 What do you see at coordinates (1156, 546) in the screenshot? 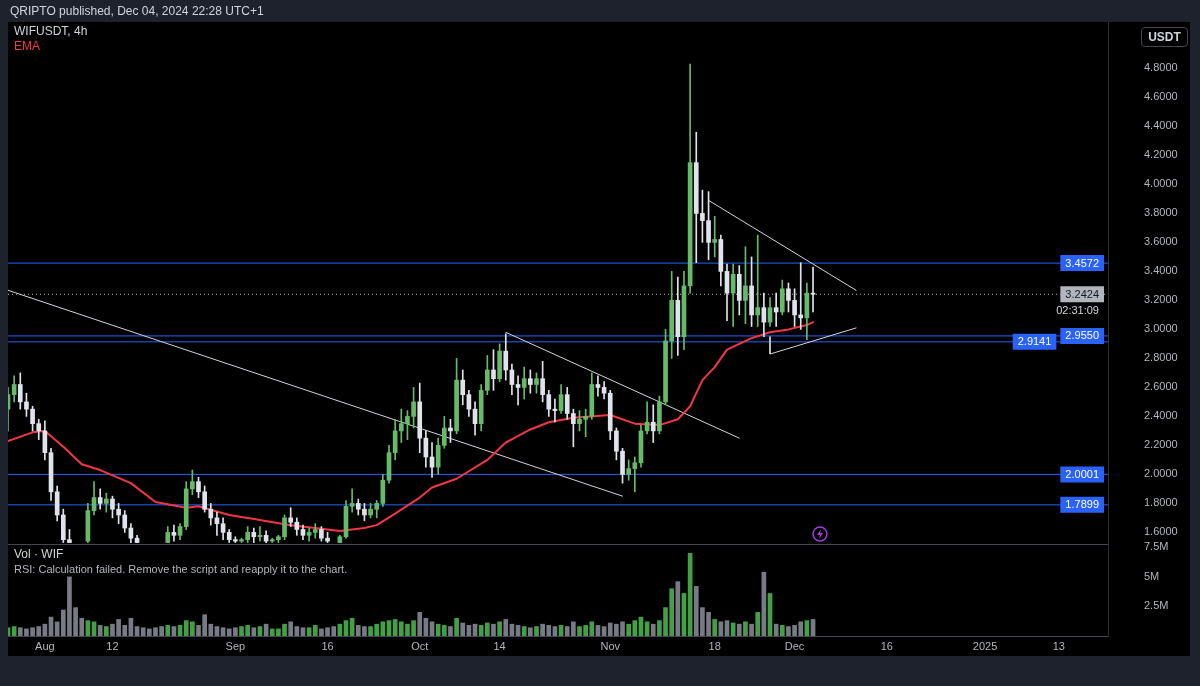
I see `y-tick-label: 7.5M` at bounding box center [1156, 546].